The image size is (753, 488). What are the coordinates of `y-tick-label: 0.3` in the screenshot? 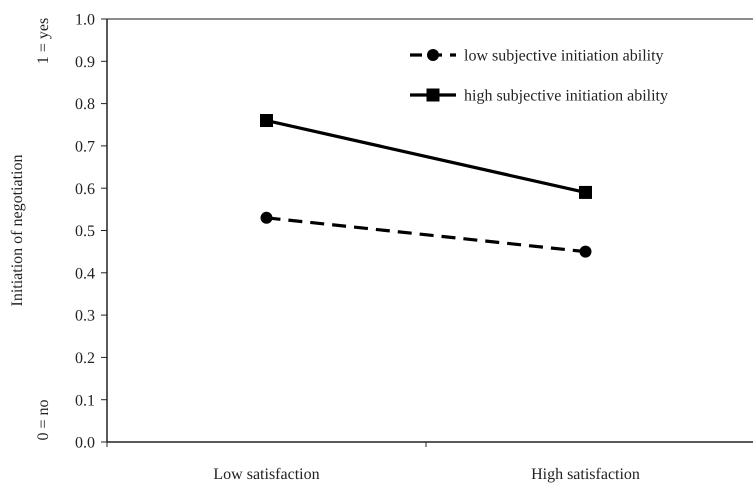 It's located at (85, 316).